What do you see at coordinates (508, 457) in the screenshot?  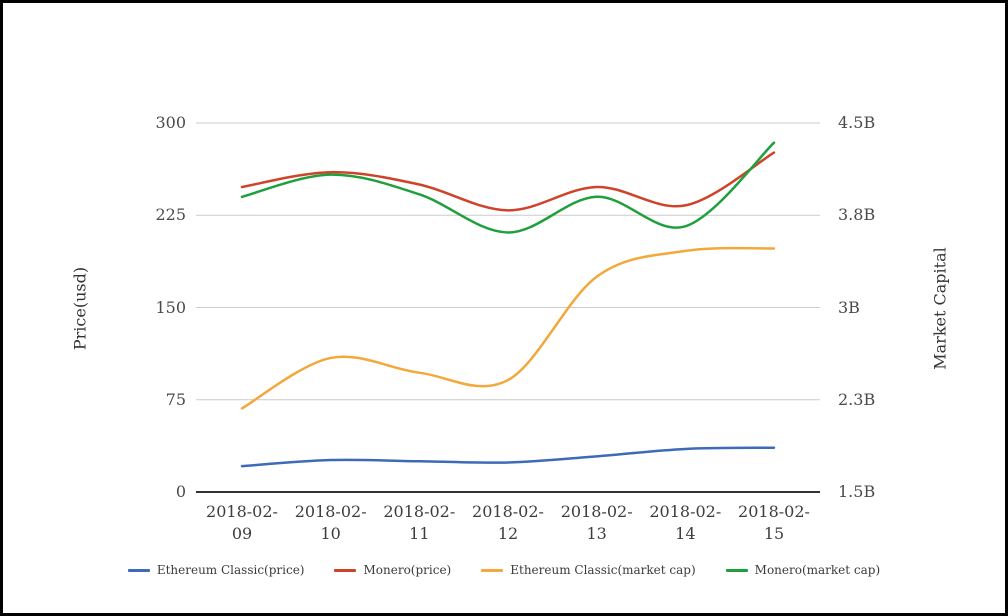 I see `series-line-ethereum-classic-price-` at bounding box center [508, 457].